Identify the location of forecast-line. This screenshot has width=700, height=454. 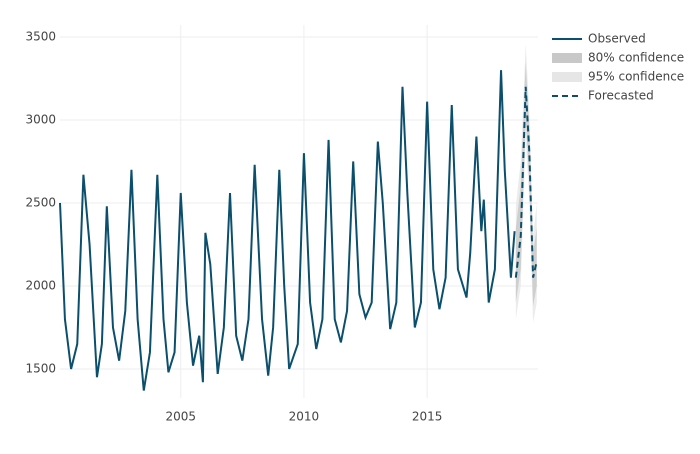
(526, 182).